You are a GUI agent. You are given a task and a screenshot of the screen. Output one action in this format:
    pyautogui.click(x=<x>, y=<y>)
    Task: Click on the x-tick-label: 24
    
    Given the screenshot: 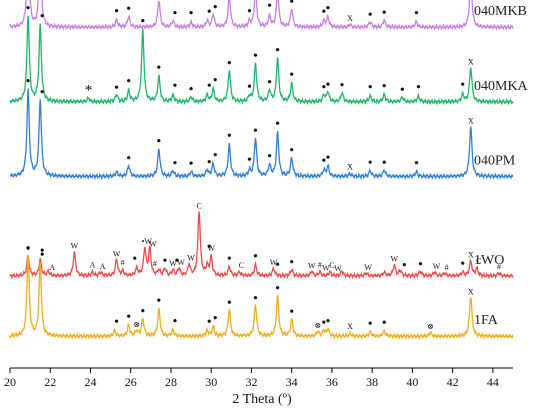 What is the action you would take?
    pyautogui.click(x=90, y=382)
    